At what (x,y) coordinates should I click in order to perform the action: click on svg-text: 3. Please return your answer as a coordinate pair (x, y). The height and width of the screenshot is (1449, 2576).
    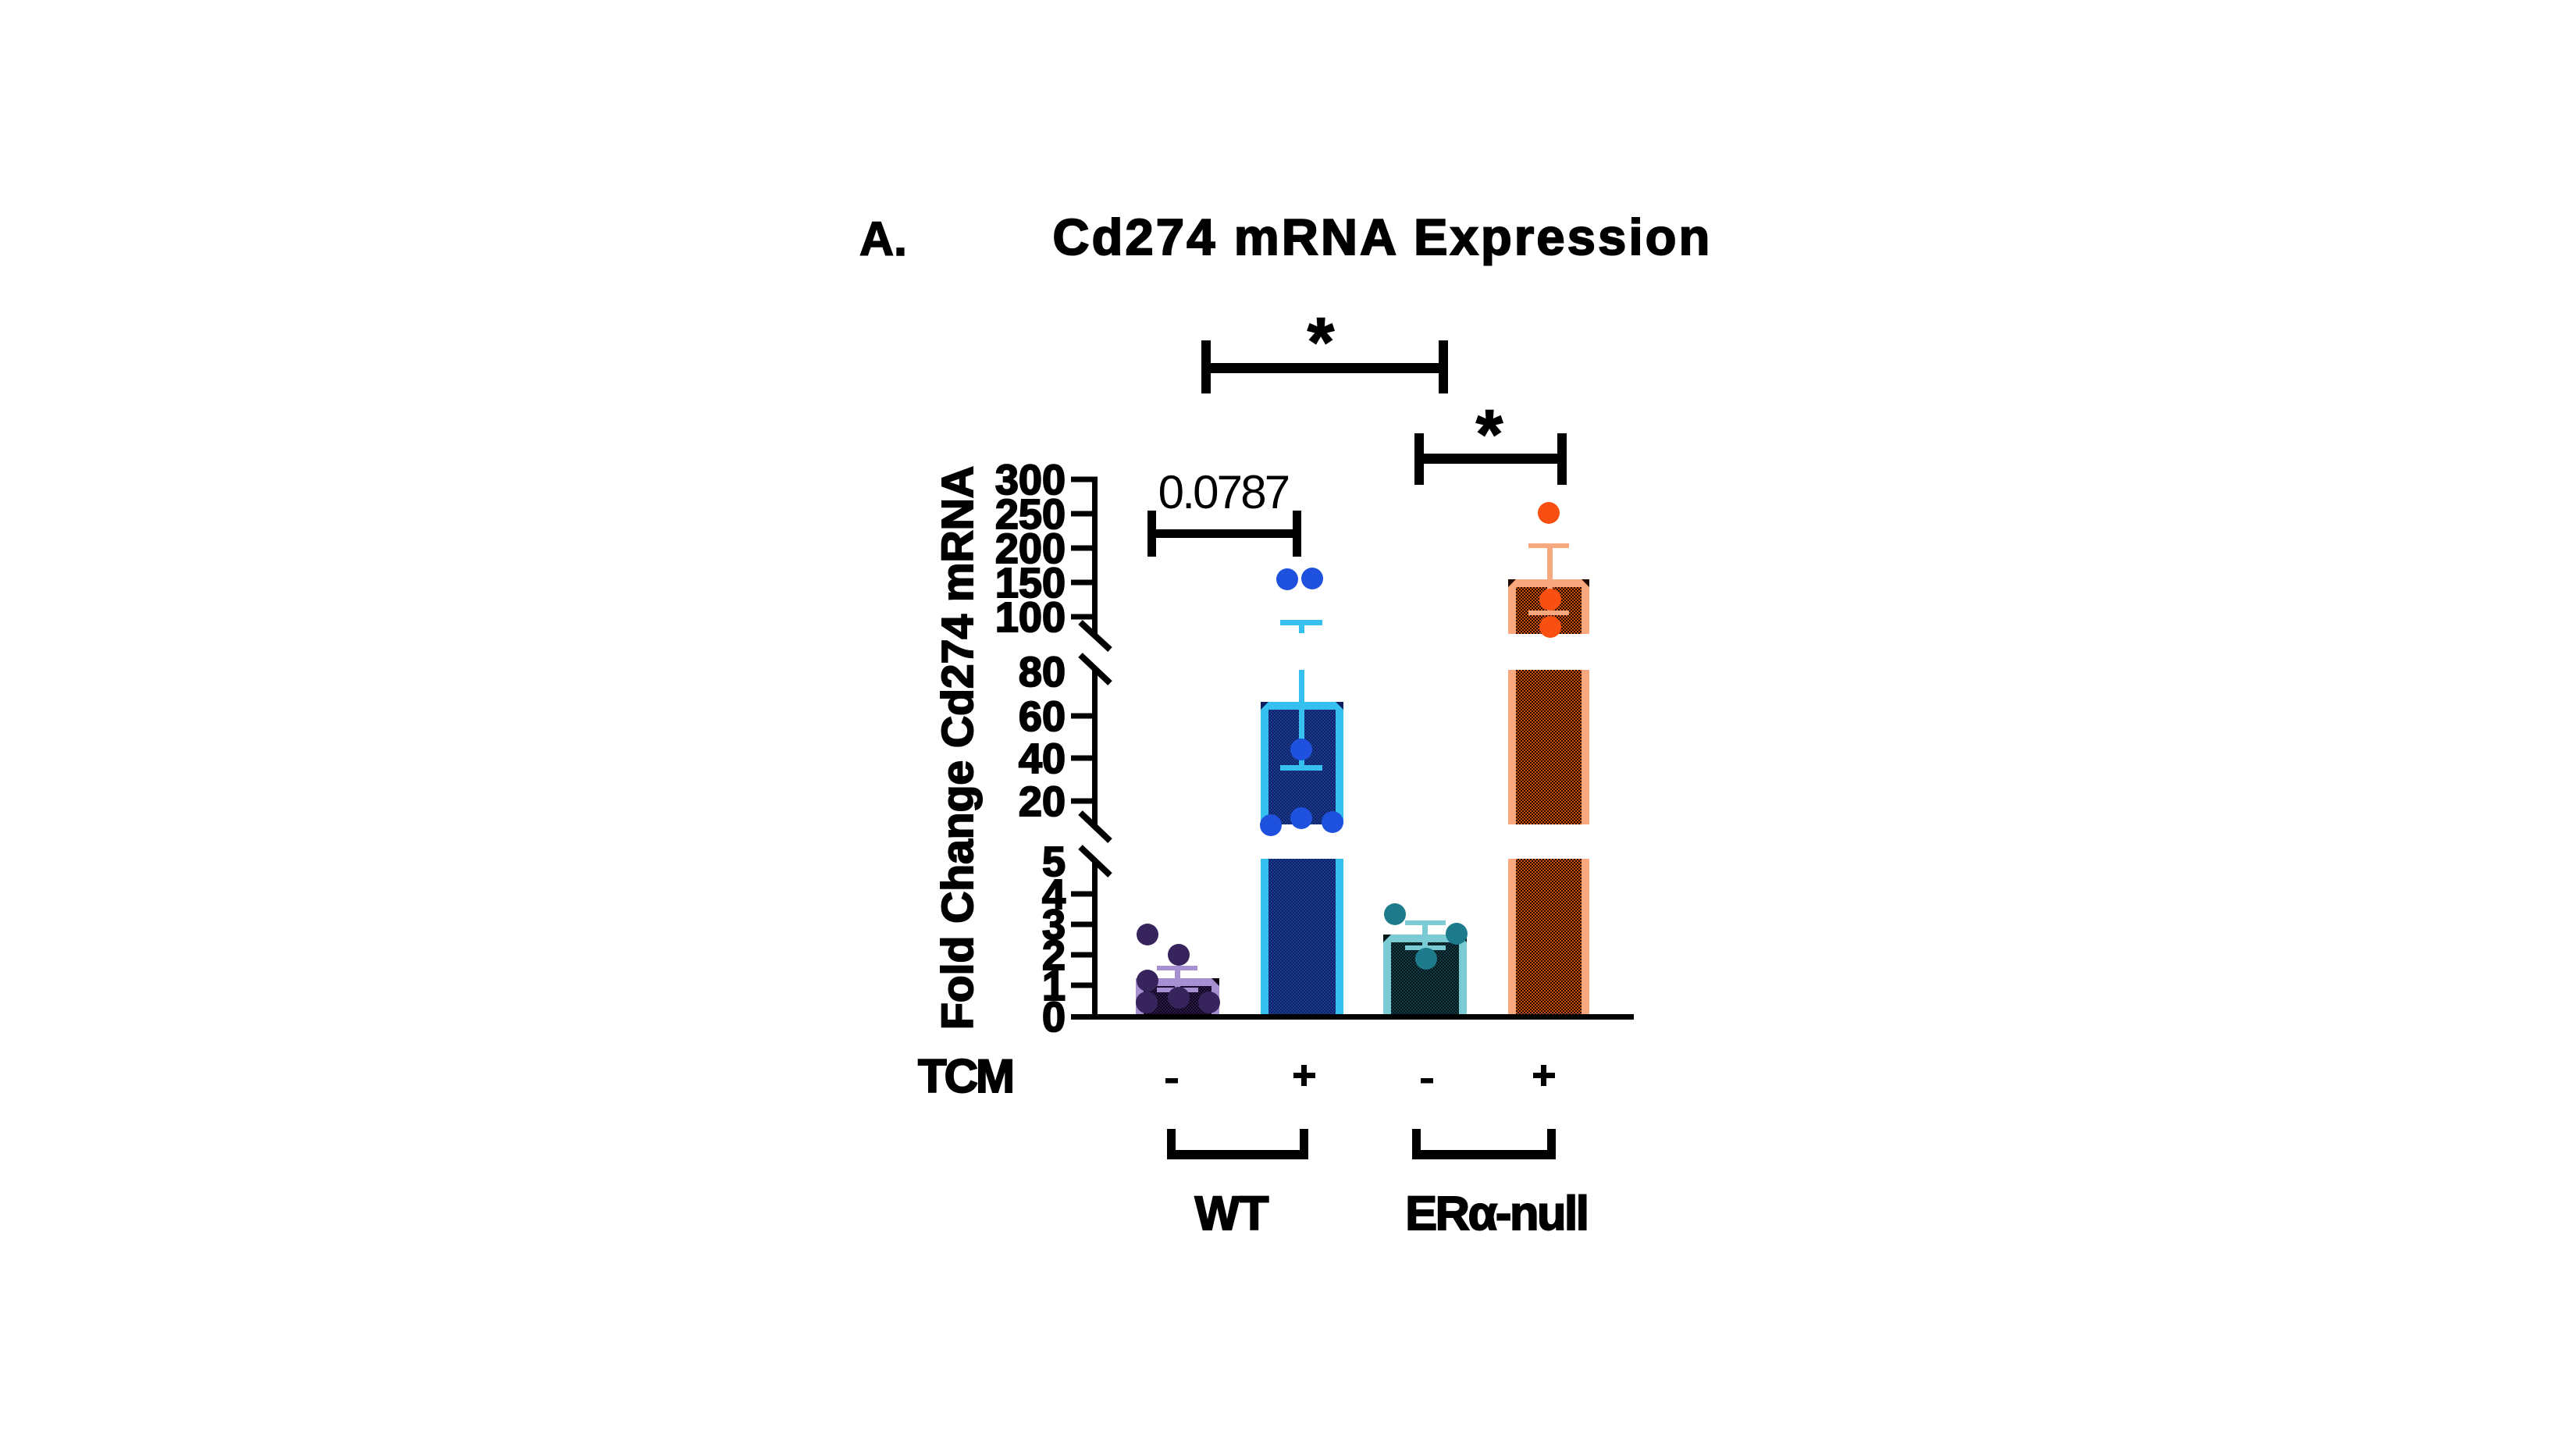
    Looking at the image, I should click on (1054, 925).